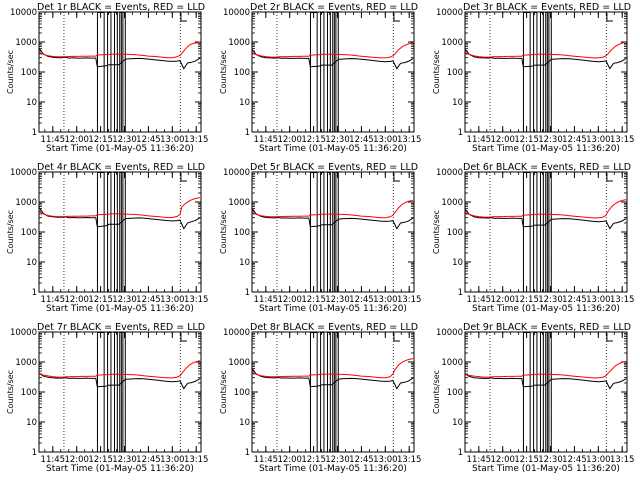  Describe the element at coordinates (547, 167) in the screenshot. I see `panel-title: Det 6r BLACK = Events, RED = LLD` at that location.